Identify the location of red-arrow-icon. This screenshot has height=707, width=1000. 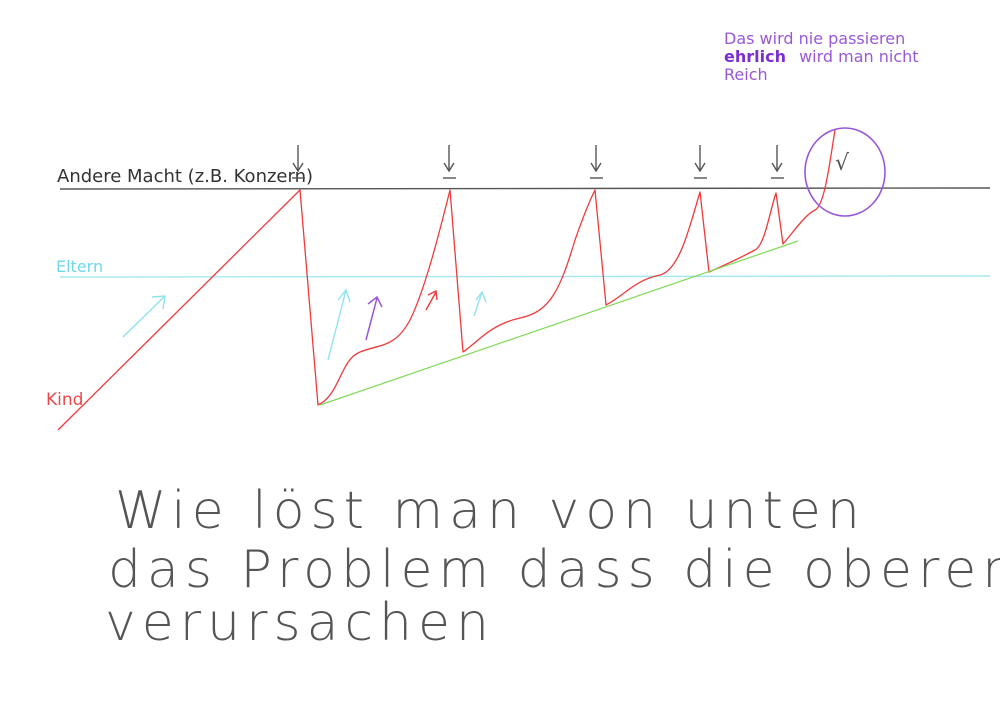
(431, 300).